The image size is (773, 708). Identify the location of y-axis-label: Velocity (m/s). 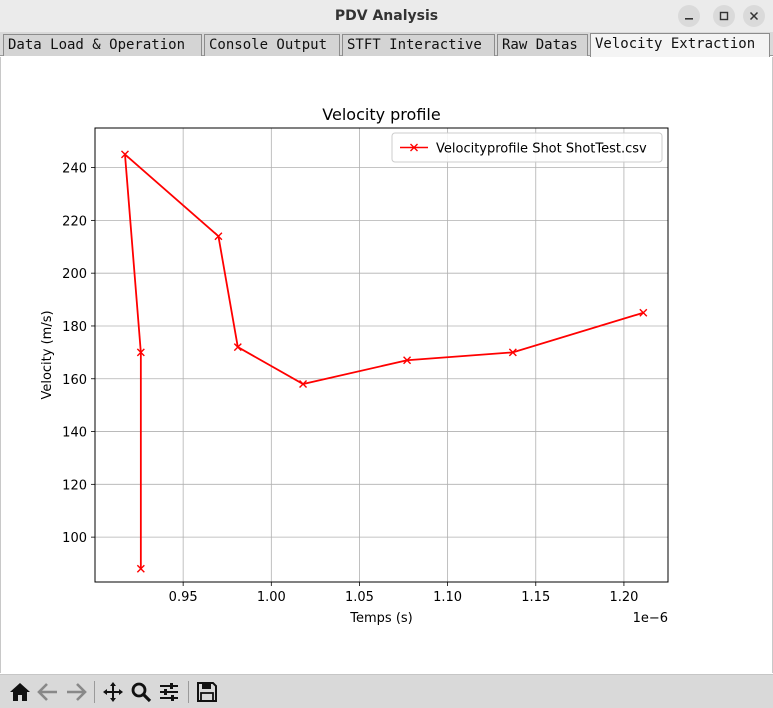
(47, 354).